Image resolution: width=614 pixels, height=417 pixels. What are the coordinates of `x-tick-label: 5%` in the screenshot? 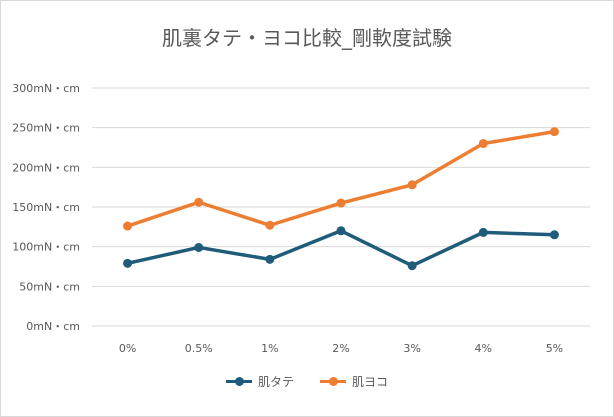 It's located at (554, 348).